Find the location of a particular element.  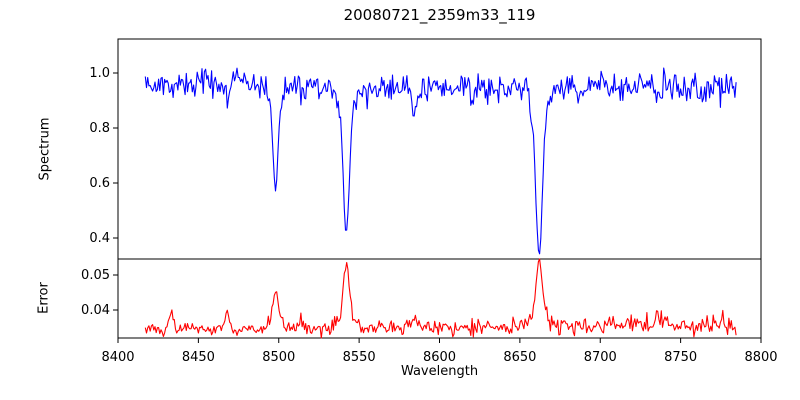

y-tick-label: 0.8 is located at coordinates (99, 128).